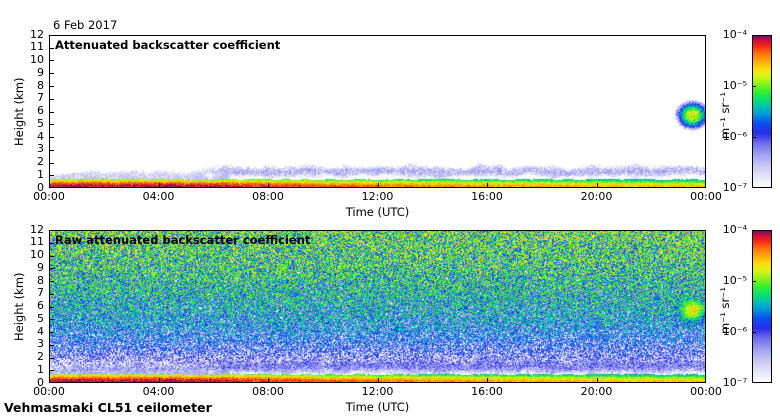  I want to click on colorbar-raw-attenuated-backscatter, so click(762, 306).